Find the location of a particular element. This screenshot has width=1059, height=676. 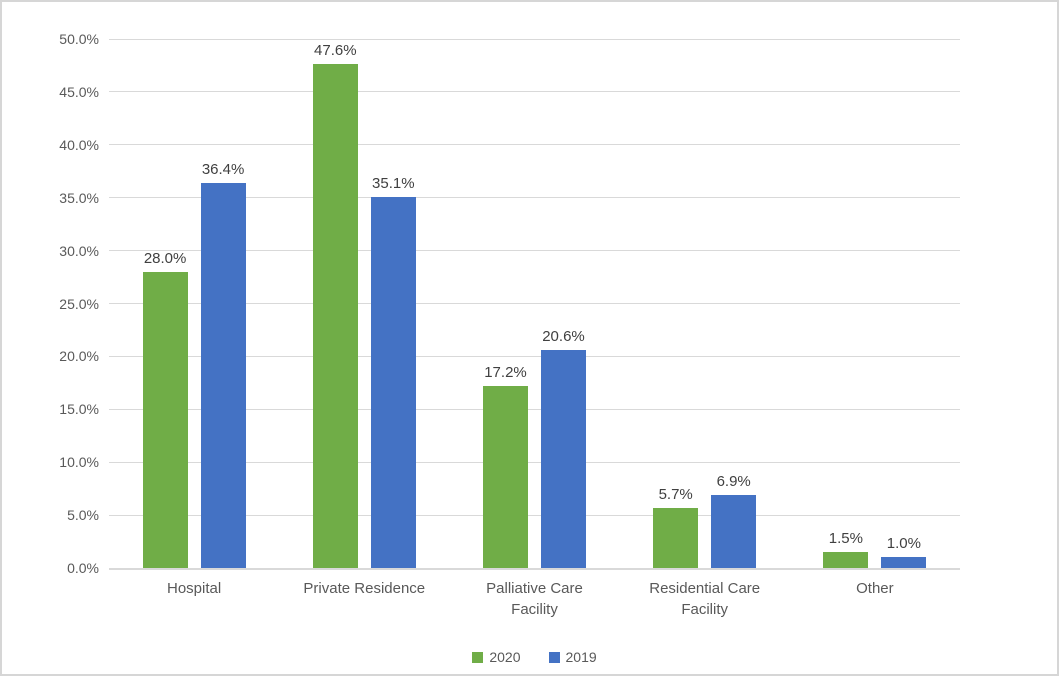

data-label: 36.4% is located at coordinates (223, 169).